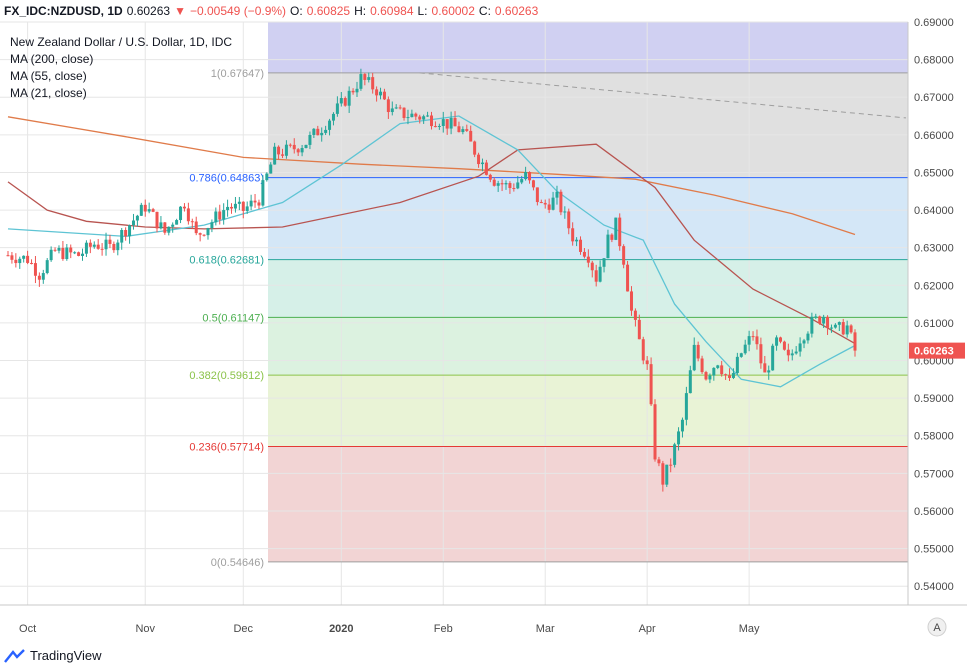 The width and height of the screenshot is (967, 669). What do you see at coordinates (48, 76) in the screenshot?
I see `legend-ma55: MA (55, close)` at bounding box center [48, 76].